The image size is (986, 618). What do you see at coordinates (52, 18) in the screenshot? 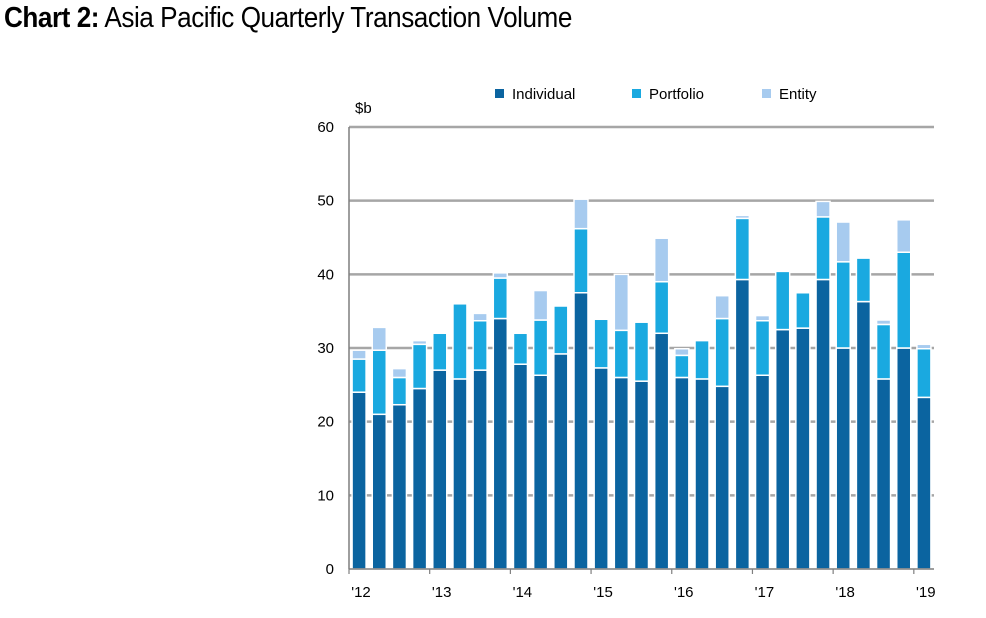
I see `chart-title-prefix: Chart 2:` at bounding box center [52, 18].